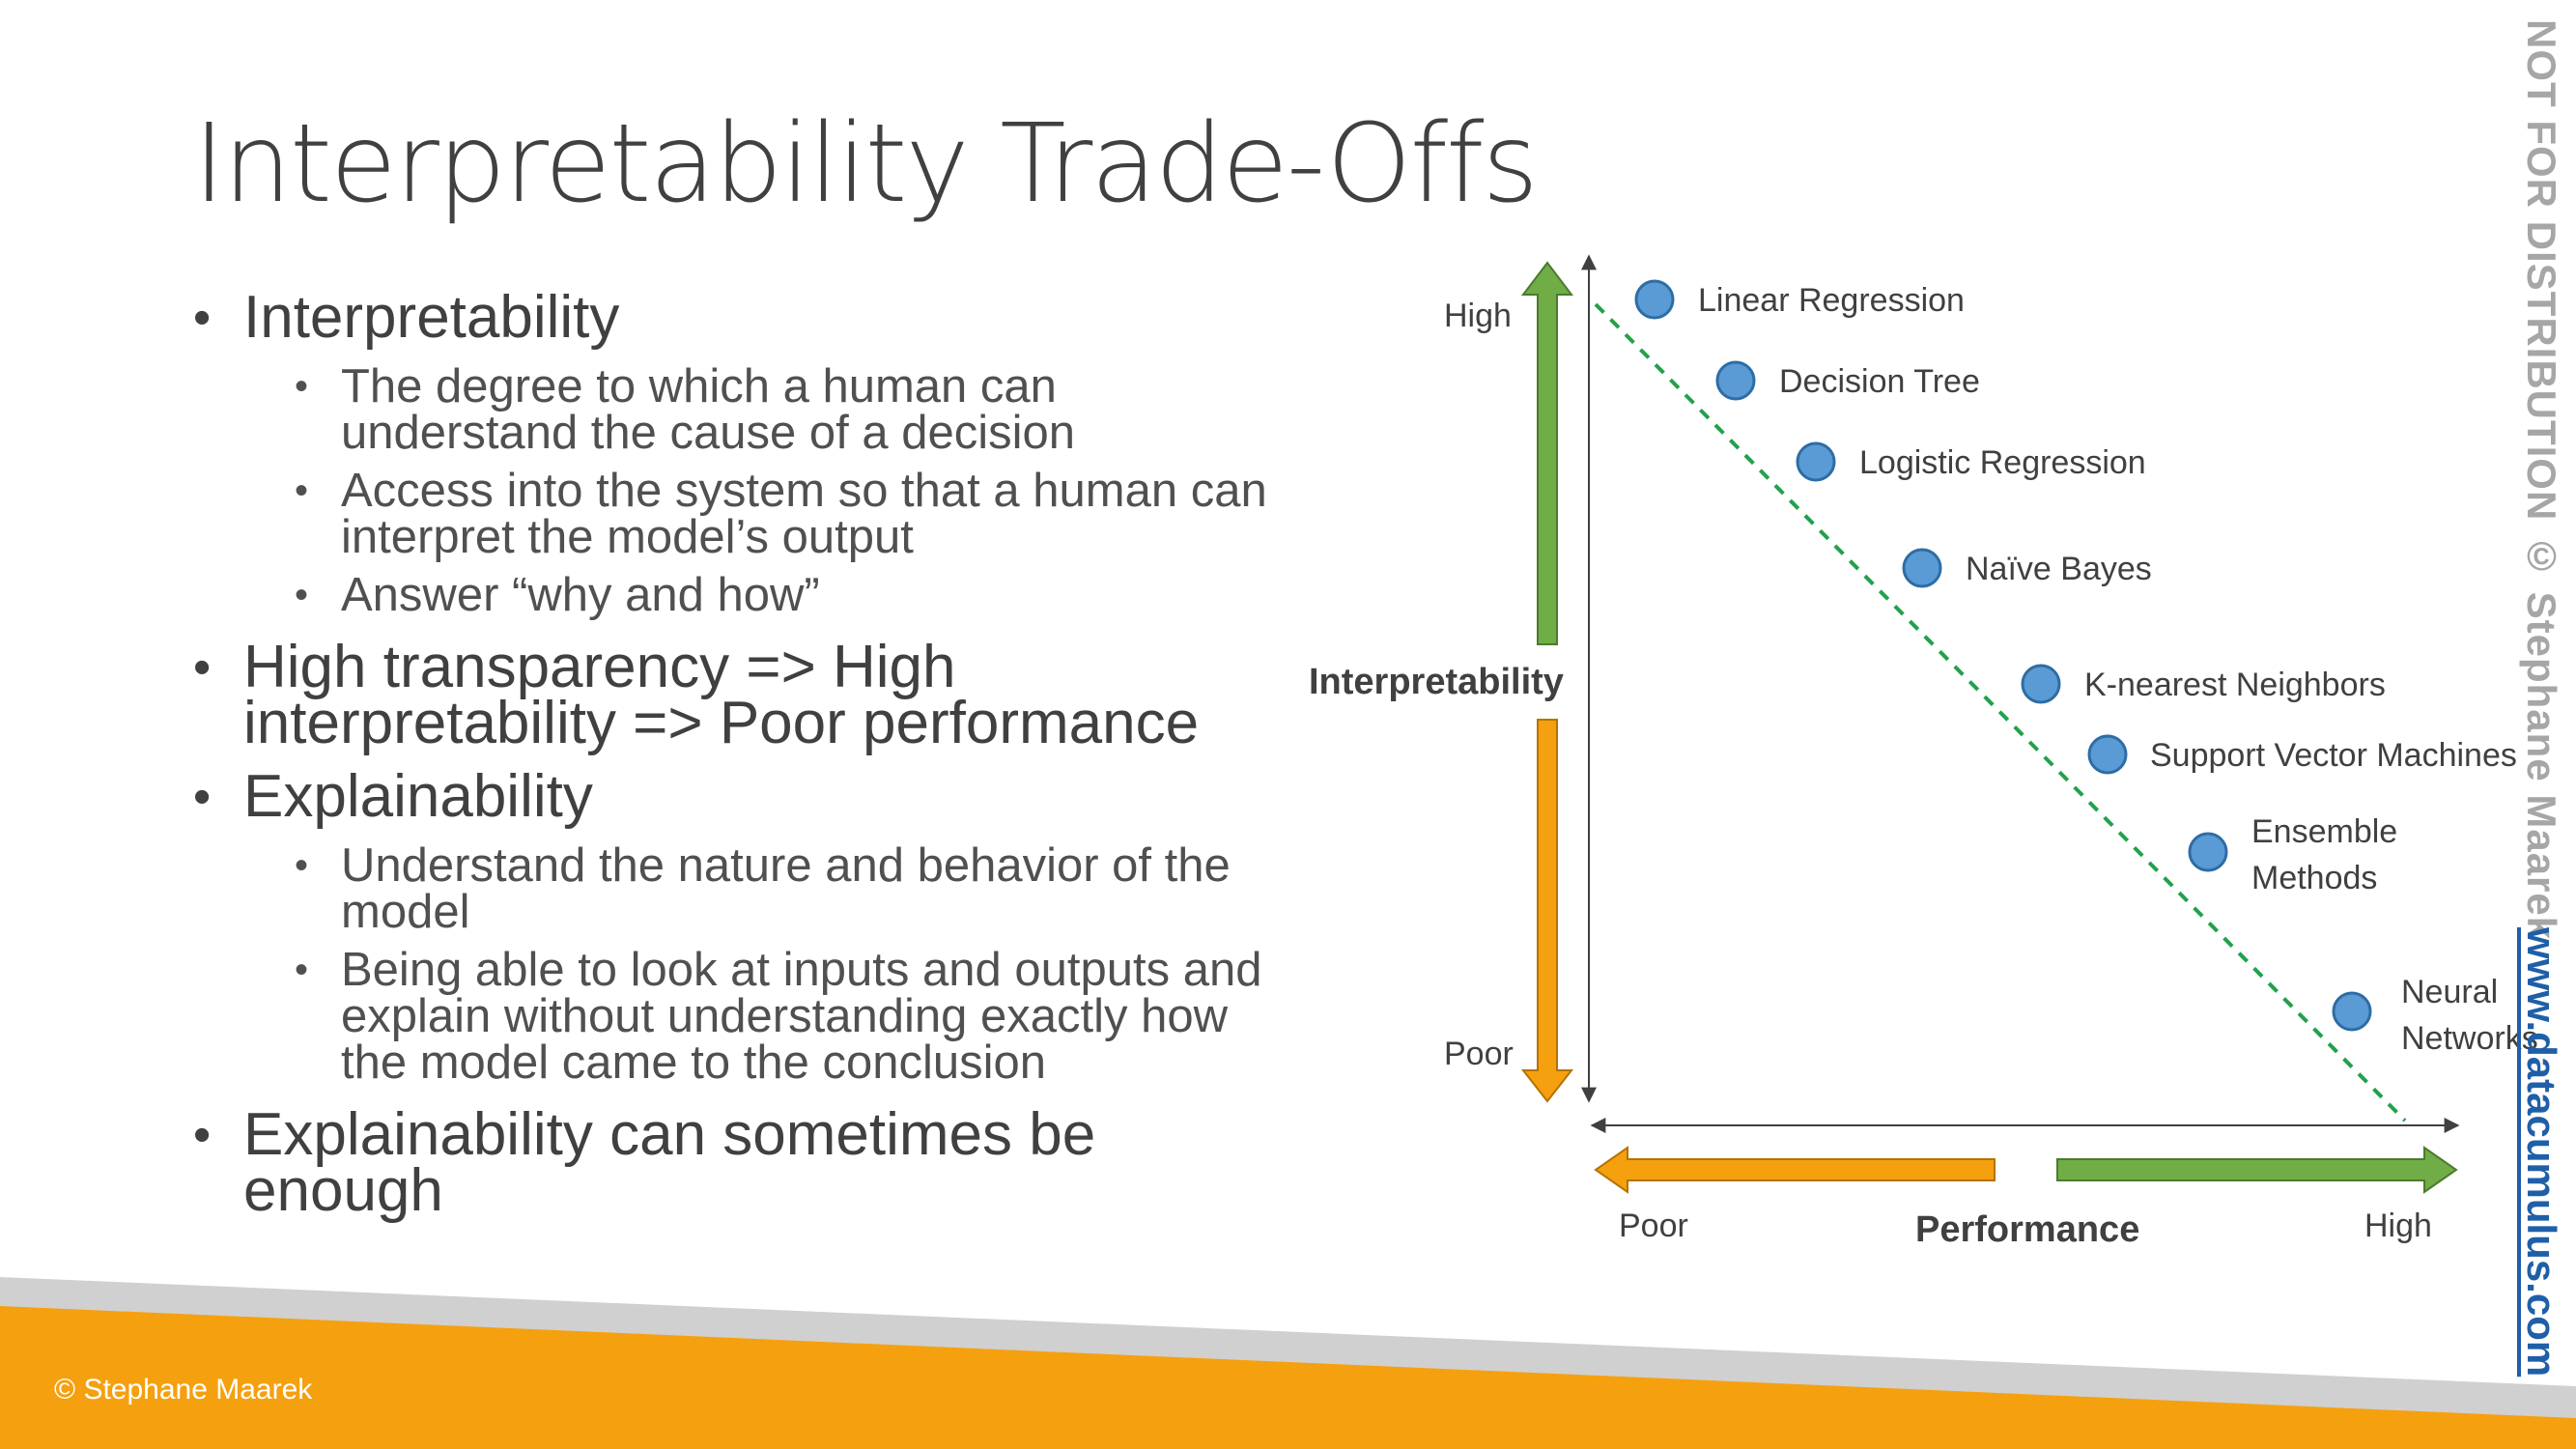 This screenshot has width=2576, height=1449. Describe the element at coordinates (2257, 1170) in the screenshot. I see `x-high-arrow` at that location.